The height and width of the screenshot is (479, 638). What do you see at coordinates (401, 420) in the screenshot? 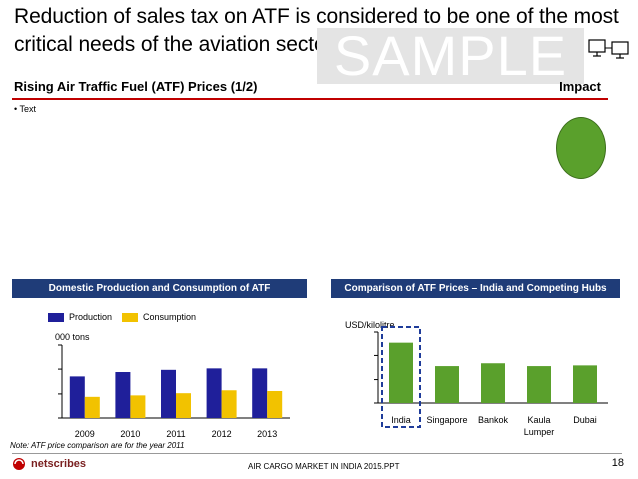
I see `x-tick-label-india: India` at bounding box center [401, 420].